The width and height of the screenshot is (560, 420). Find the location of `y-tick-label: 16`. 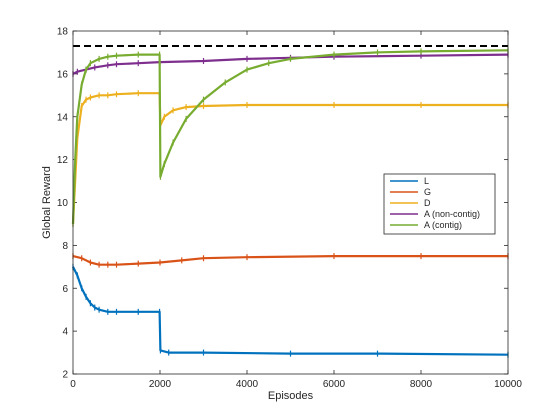

y-tick-label: 16 is located at coordinates (63, 74).